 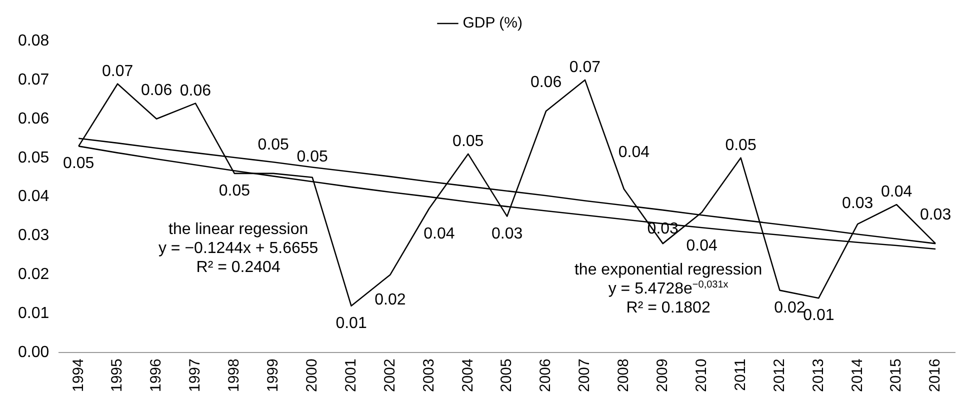 I want to click on x-tick-label: 2009, so click(x=663, y=375).